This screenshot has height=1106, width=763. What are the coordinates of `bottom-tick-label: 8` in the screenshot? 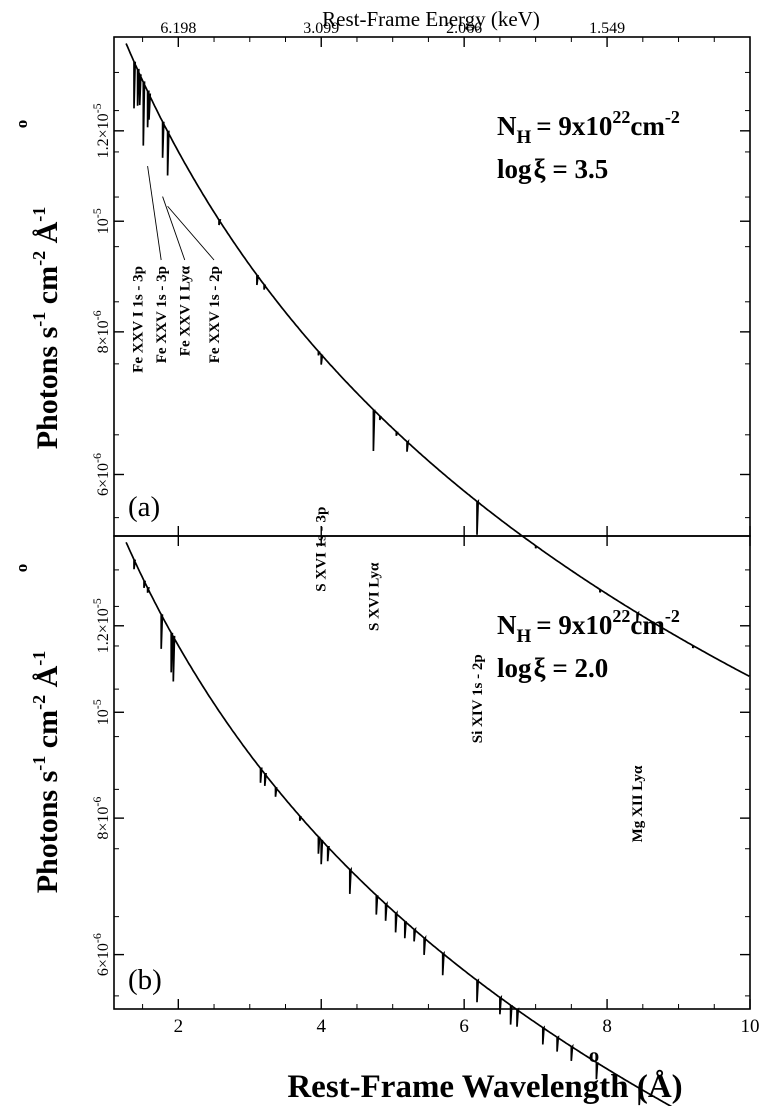 It's located at (607, 1026).